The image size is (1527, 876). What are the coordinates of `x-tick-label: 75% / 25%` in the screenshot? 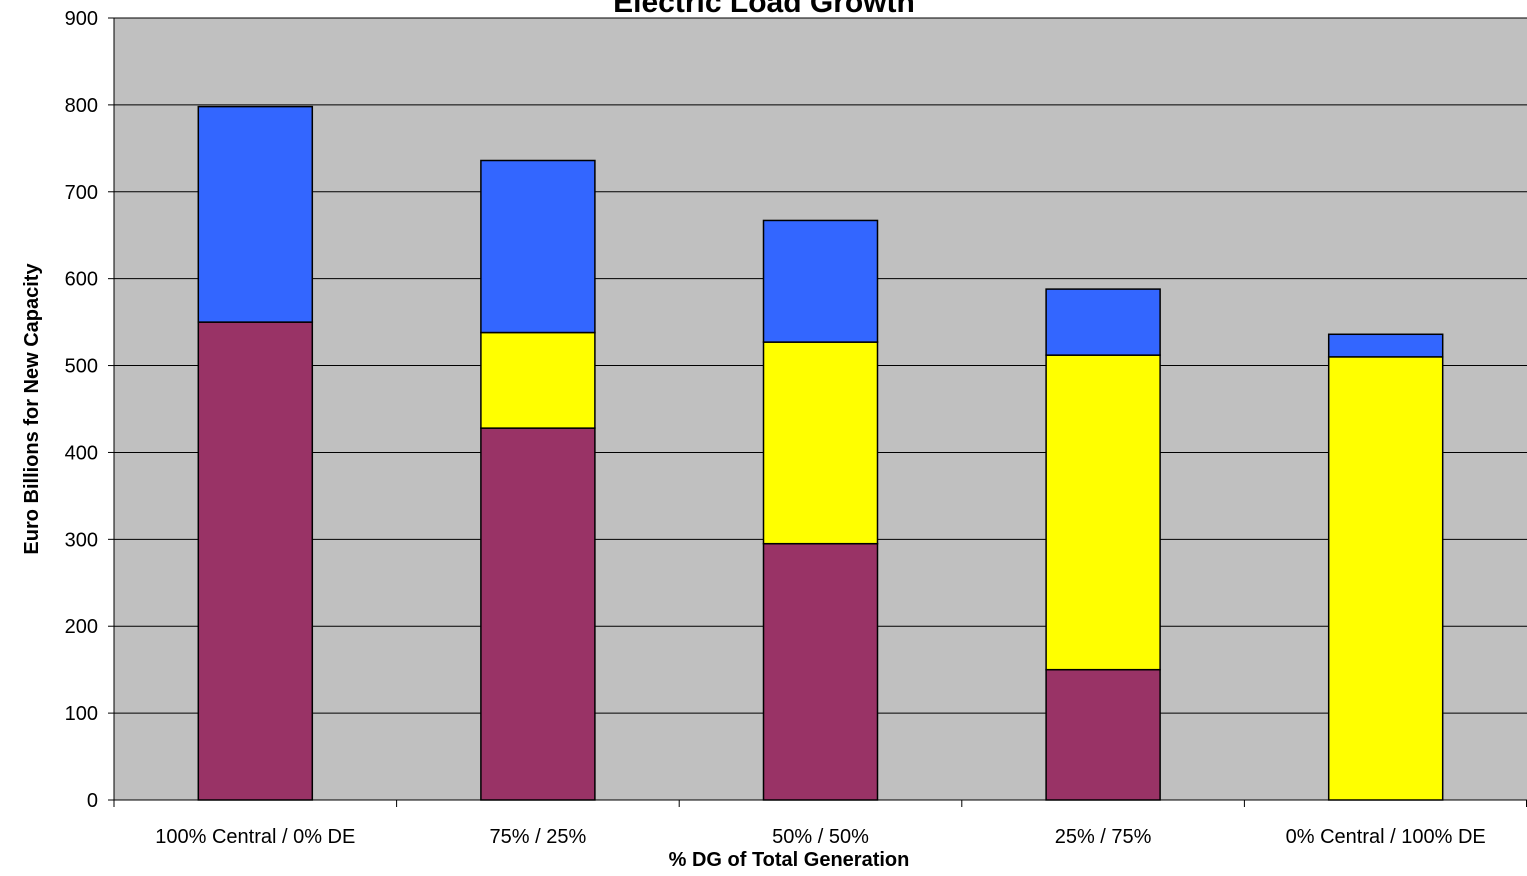 It's located at (538, 837).